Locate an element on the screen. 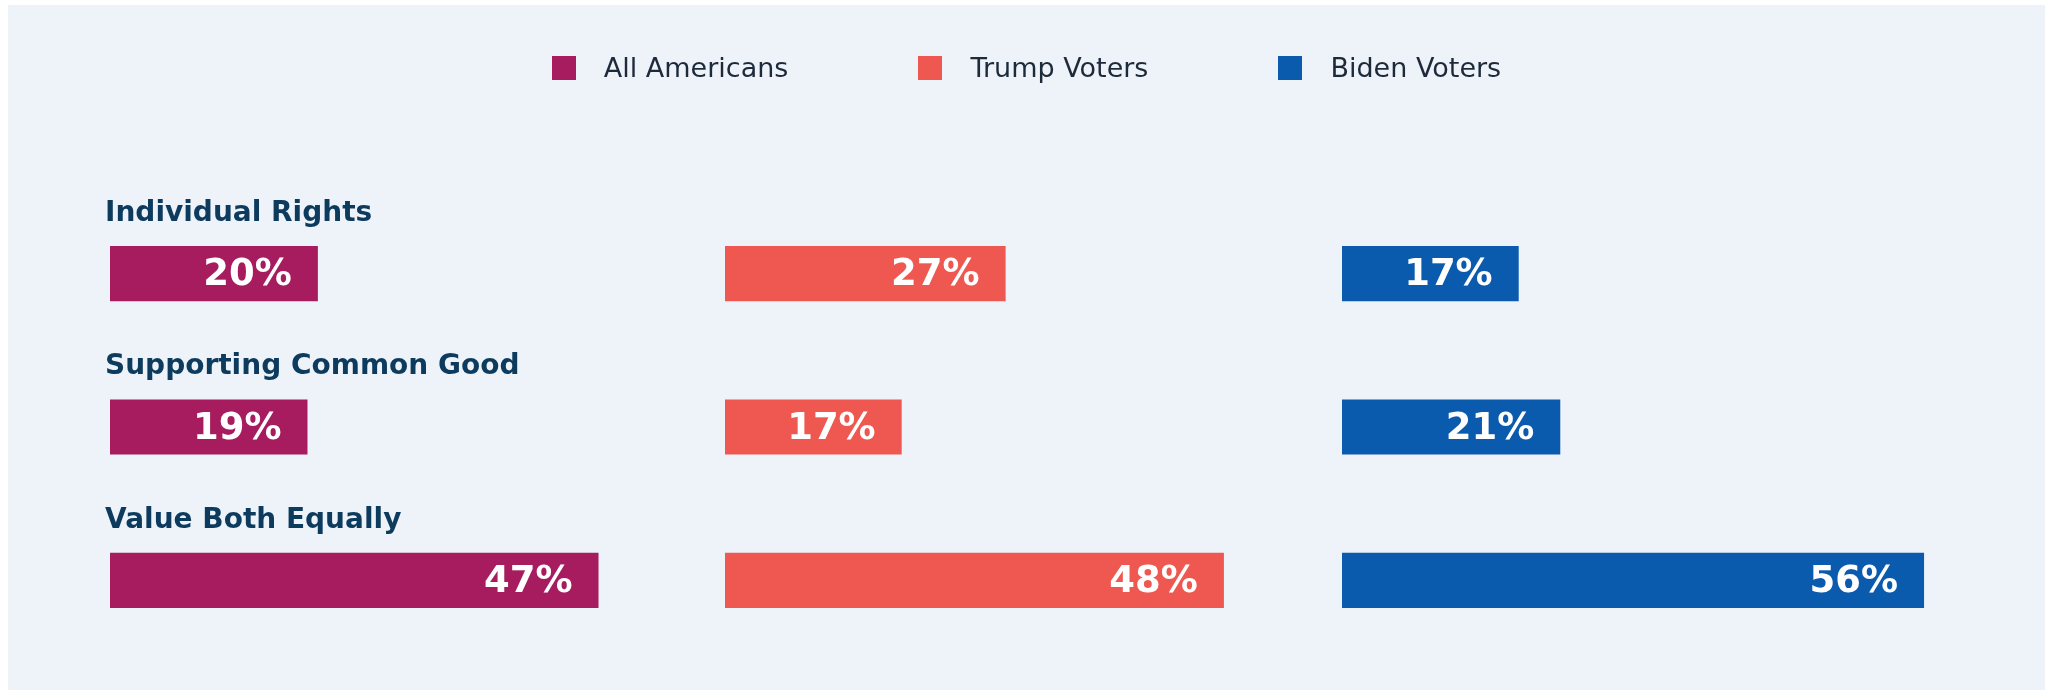 Image resolution: width=2053 pixels, height=694 pixels. legend-label: All Americans is located at coordinates (696, 67).